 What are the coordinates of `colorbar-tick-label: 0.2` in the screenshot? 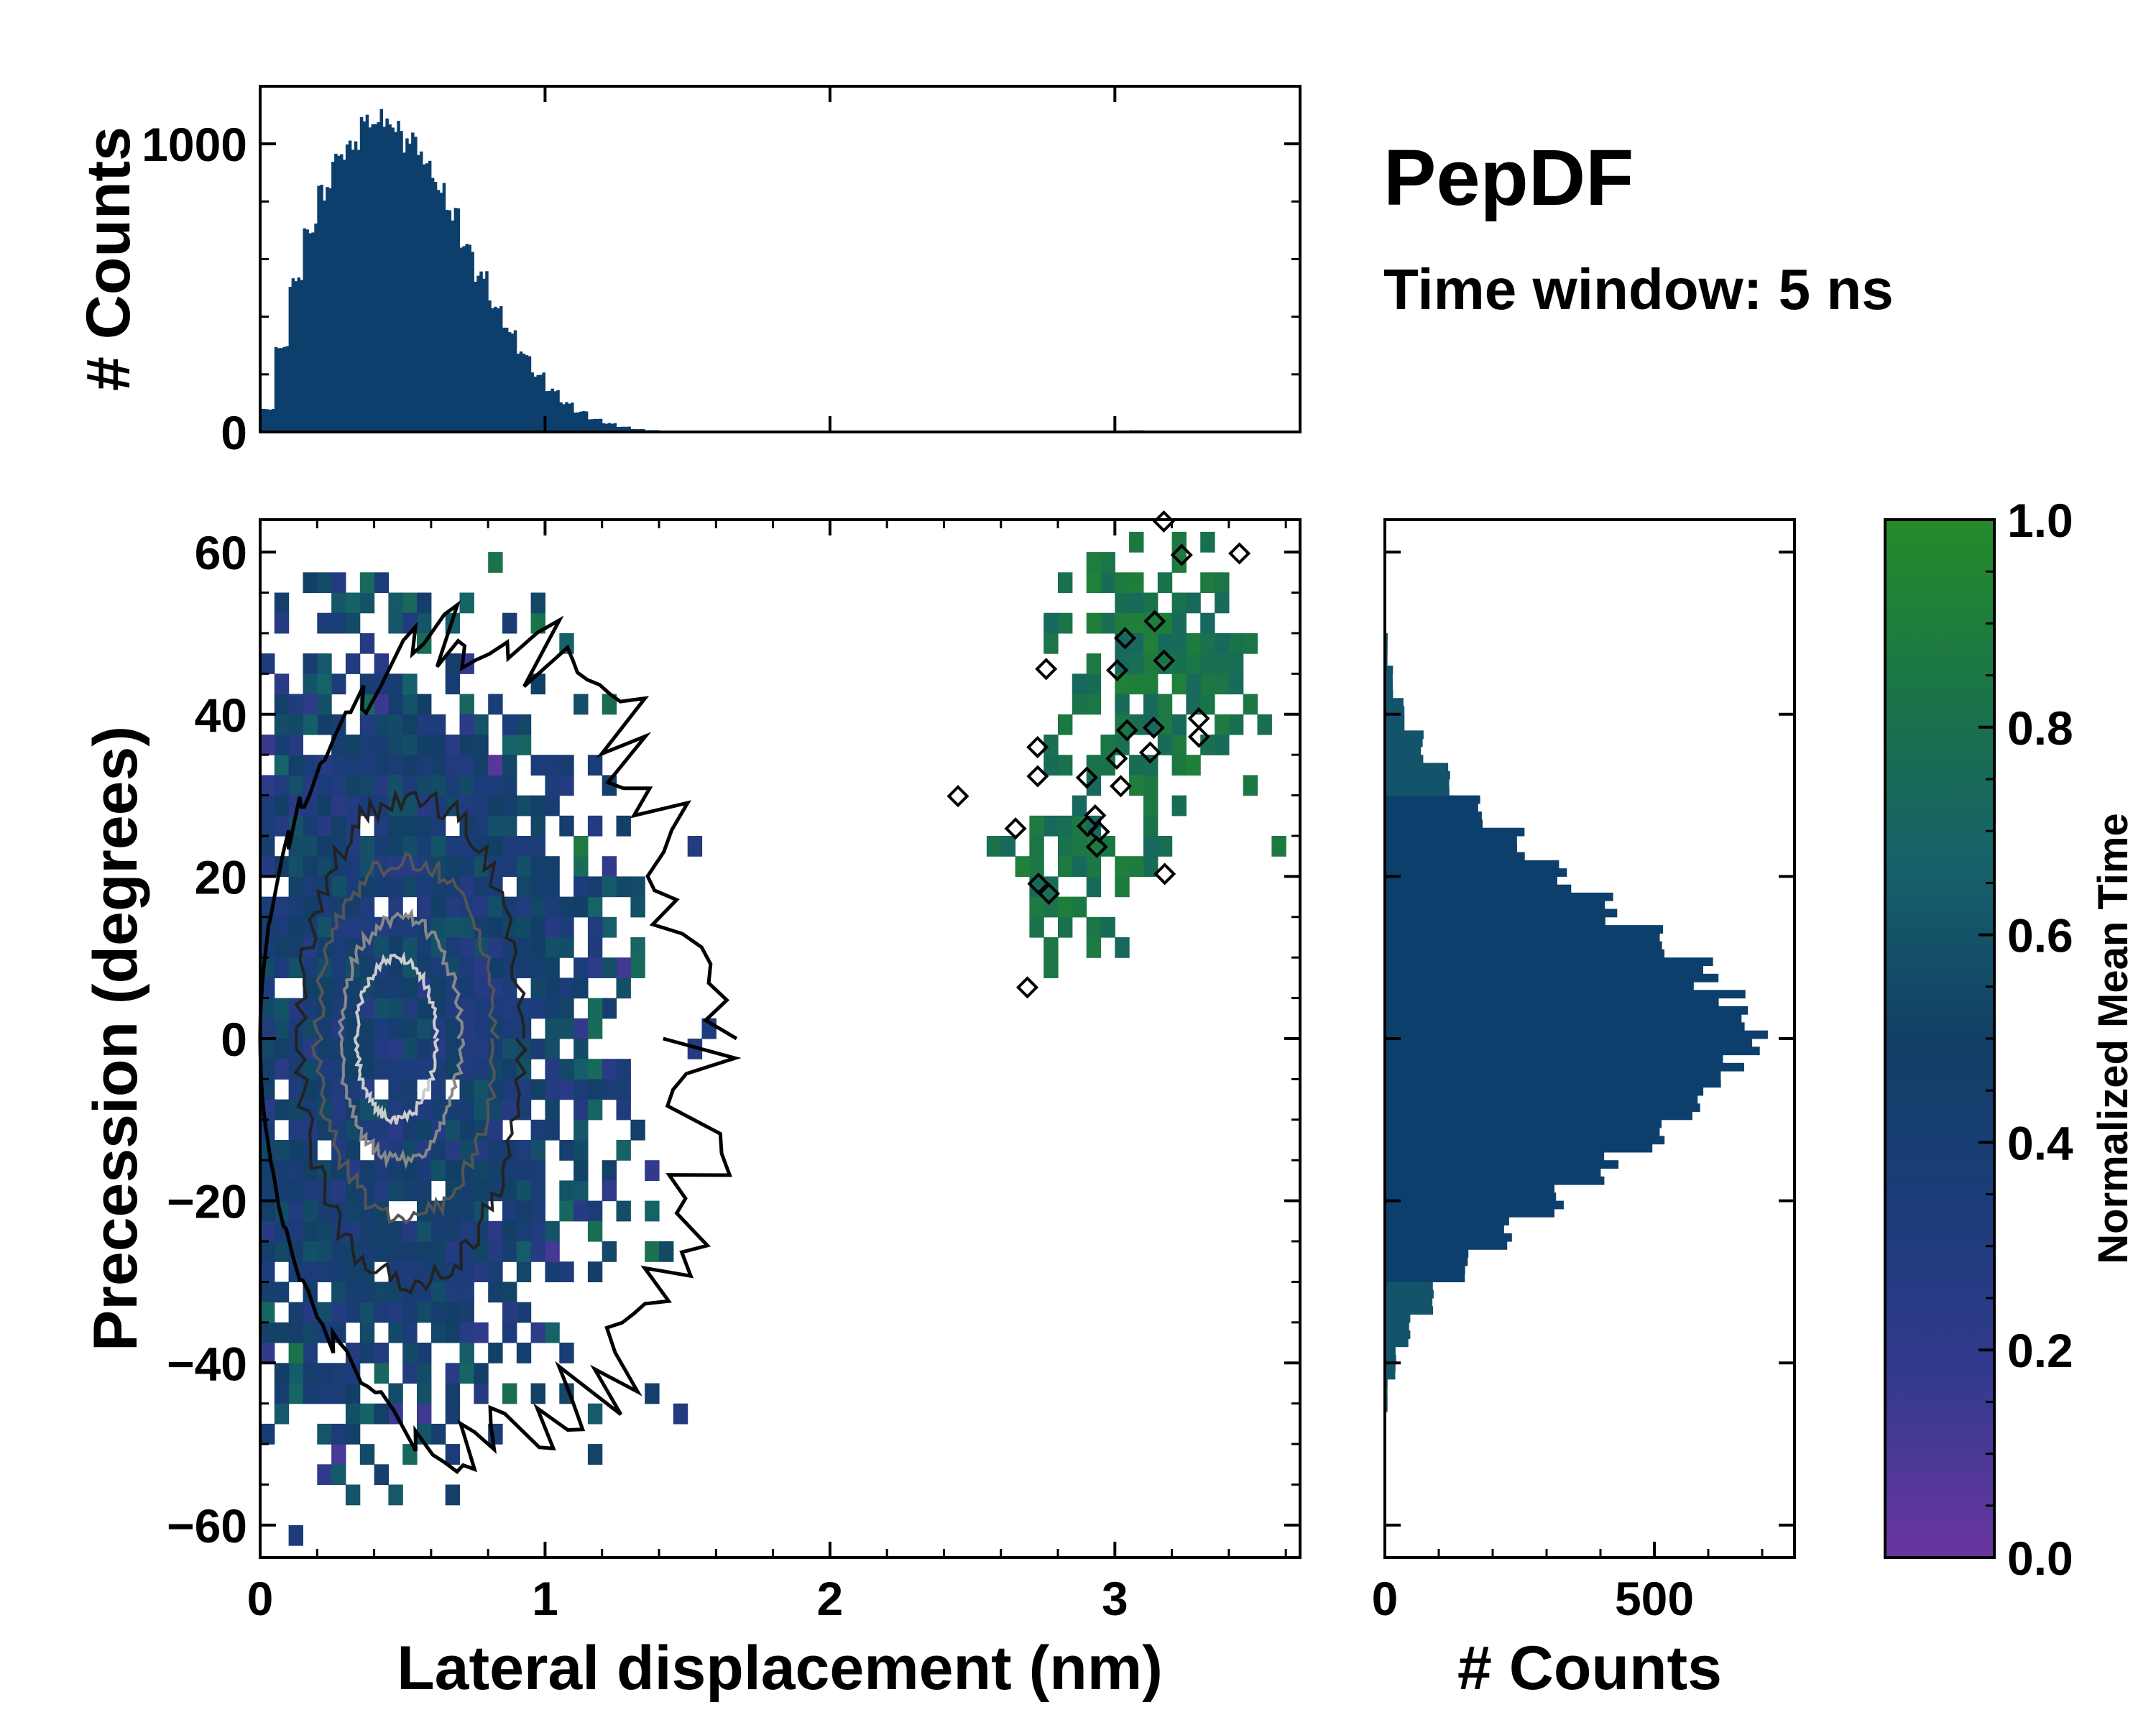 It's located at (2040, 1350).